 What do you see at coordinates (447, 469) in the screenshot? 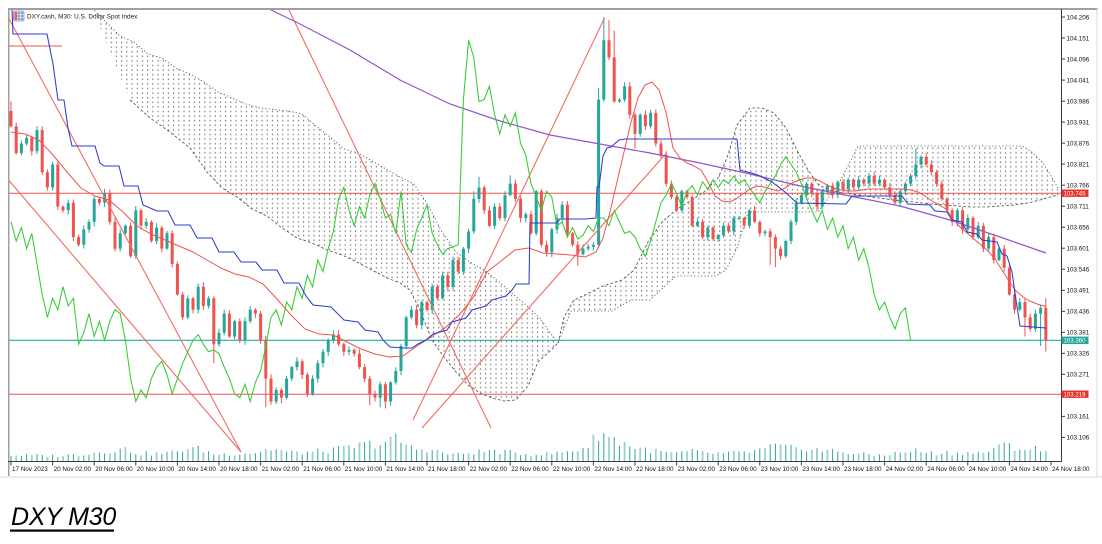
I see `svg-text: 21 Nov 18:00` at bounding box center [447, 469].